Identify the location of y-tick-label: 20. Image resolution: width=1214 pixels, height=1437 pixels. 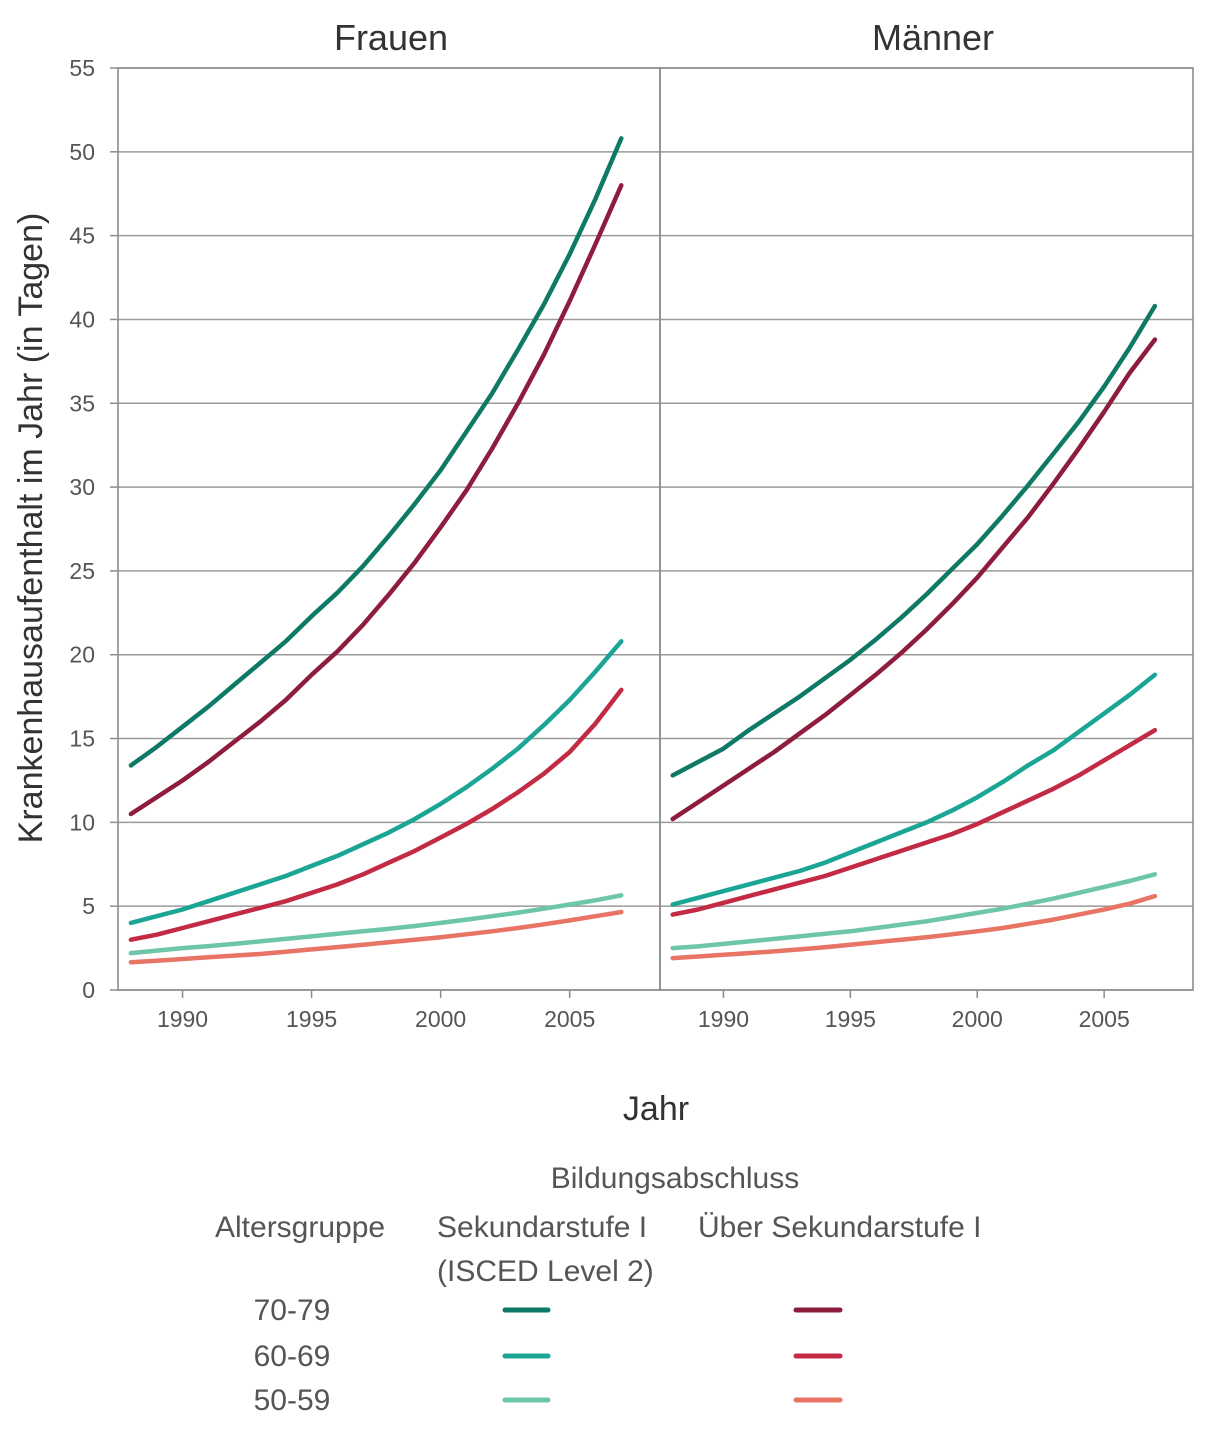
(82, 655).